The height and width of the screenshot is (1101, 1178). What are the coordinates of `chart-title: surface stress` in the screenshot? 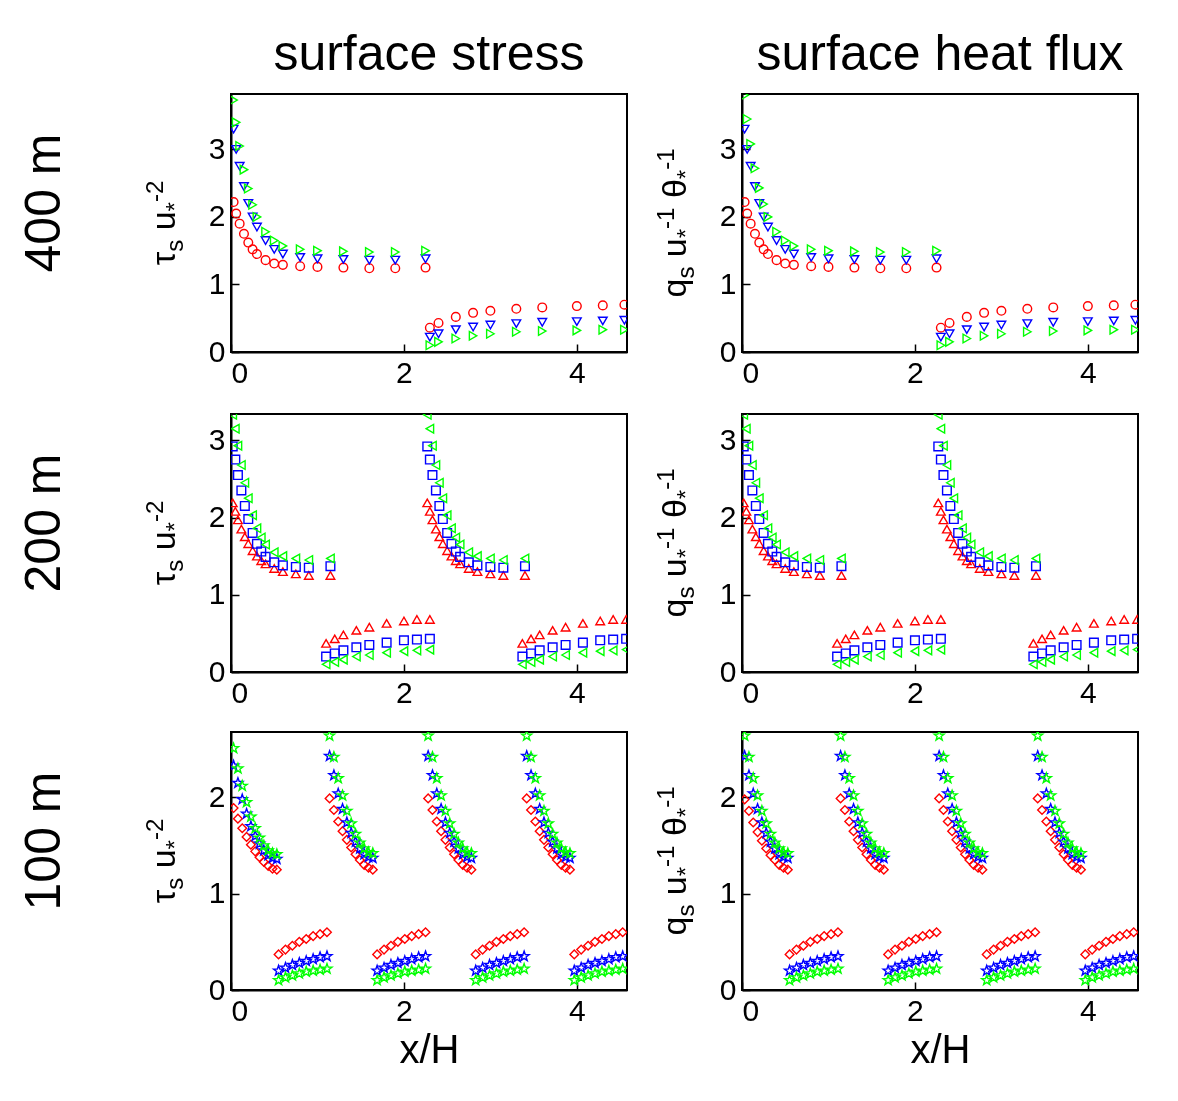 It's located at (429, 53).